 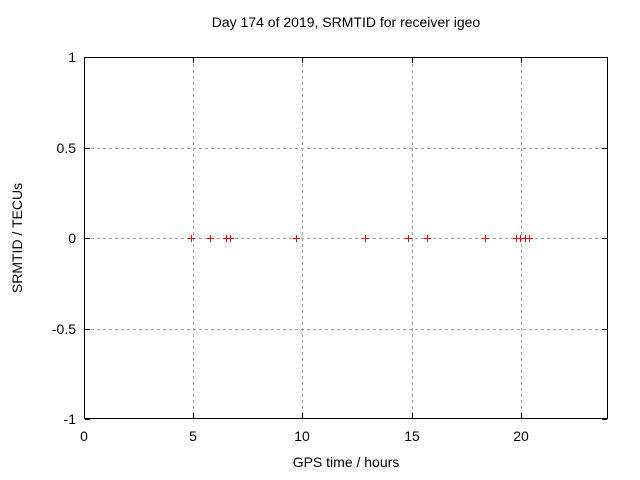 What do you see at coordinates (63, 329) in the screenshot?
I see `y-tick-label: -0.5` at bounding box center [63, 329].